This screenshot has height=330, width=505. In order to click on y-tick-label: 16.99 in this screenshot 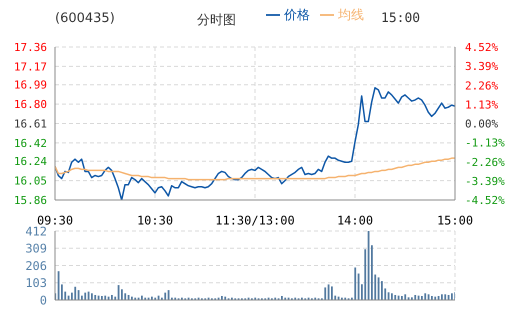, I will do `click(30, 85)`.